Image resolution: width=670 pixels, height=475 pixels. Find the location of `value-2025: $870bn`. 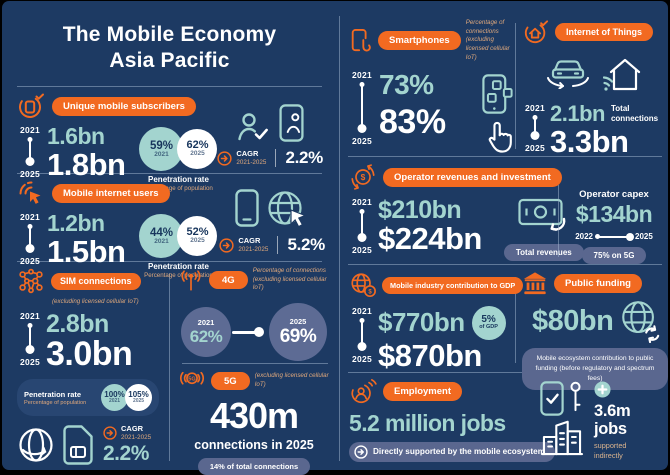

value-2025: $870bn is located at coordinates (430, 355).